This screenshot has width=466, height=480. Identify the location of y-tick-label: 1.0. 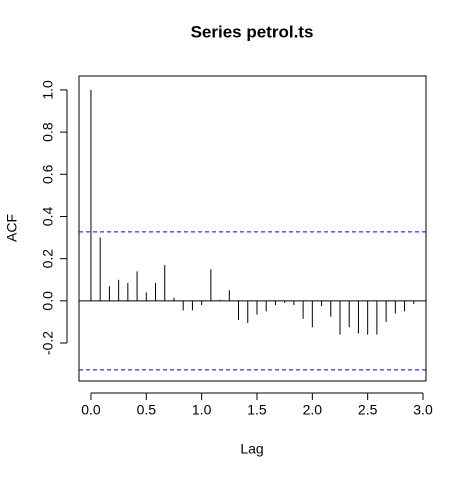
(48, 90).